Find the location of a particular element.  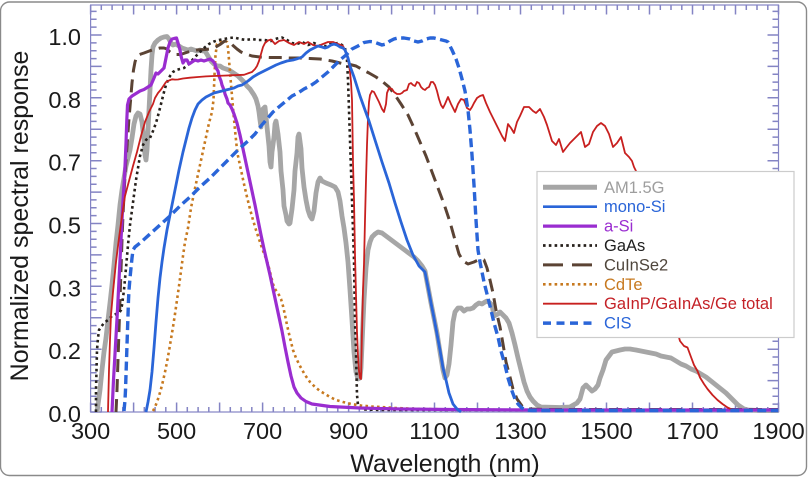

svg-text: GaInP/GaInAs/Ge total is located at coordinates (688, 304).